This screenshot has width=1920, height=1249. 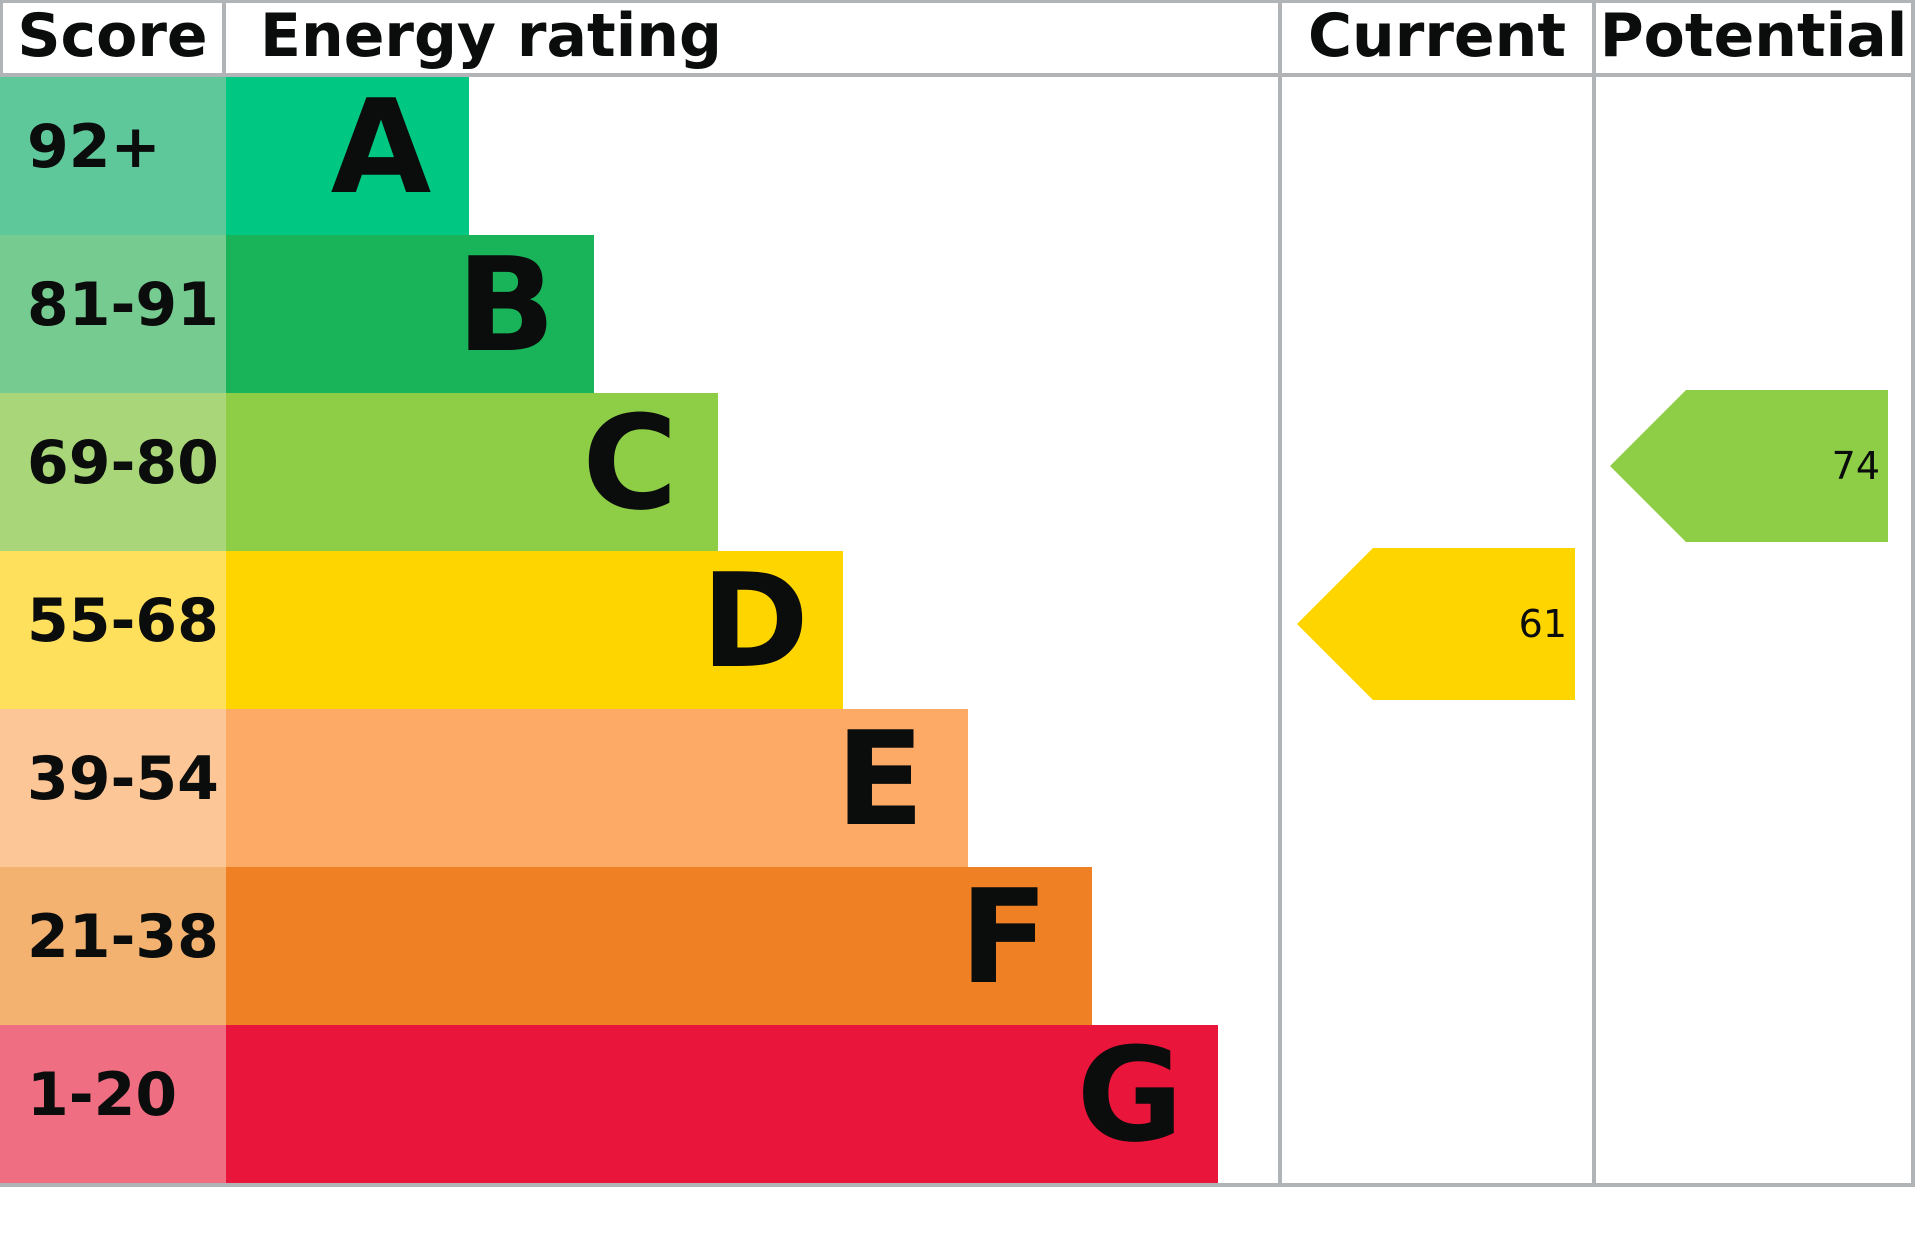 I want to click on current-column-header: Current, so click(x=1437, y=36).